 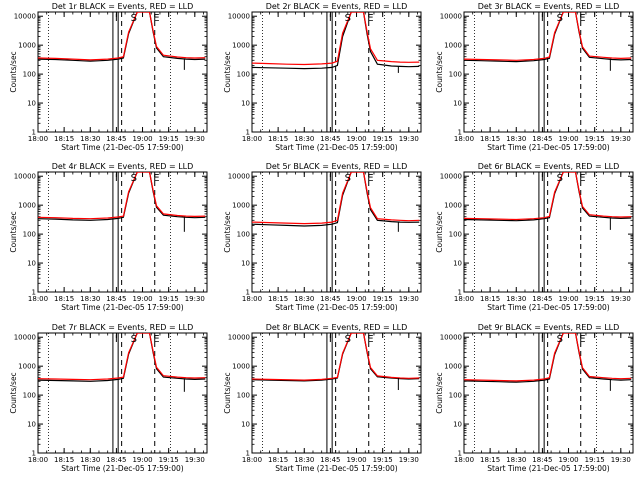 I want to click on panel-title: Det 2r BLACK = Events, RED = LLD, so click(x=337, y=6).